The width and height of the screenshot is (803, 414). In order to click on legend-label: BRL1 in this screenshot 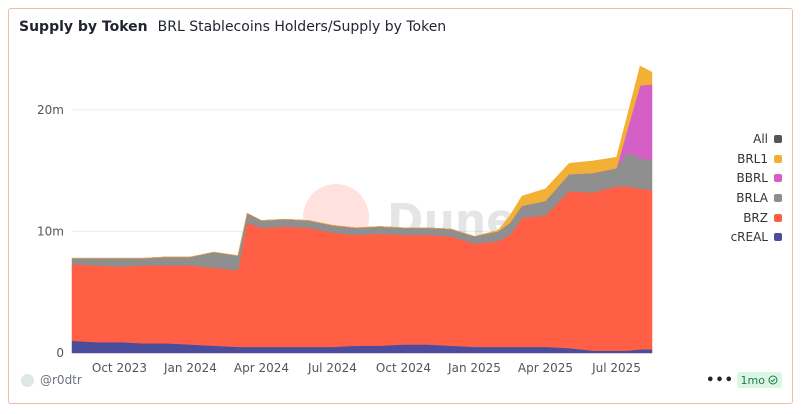, I will do `click(752, 158)`.